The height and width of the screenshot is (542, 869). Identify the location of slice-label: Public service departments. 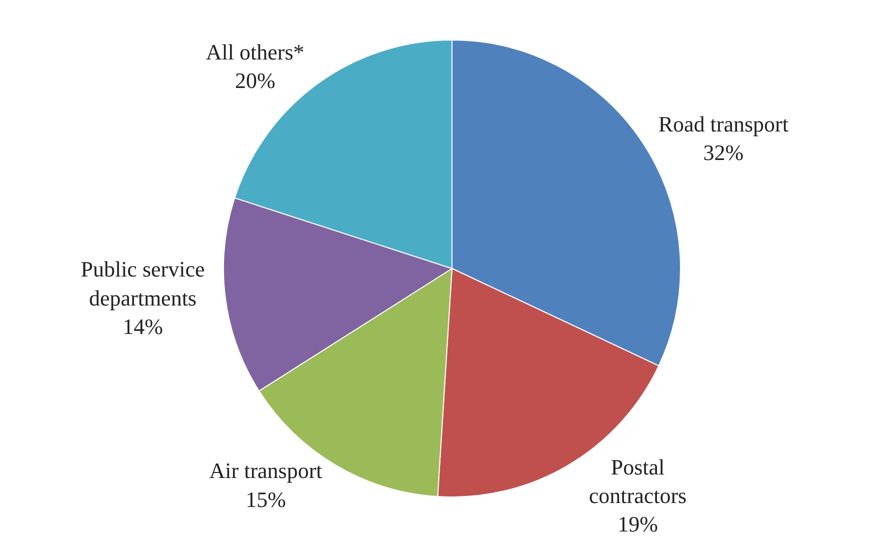
(142, 283).